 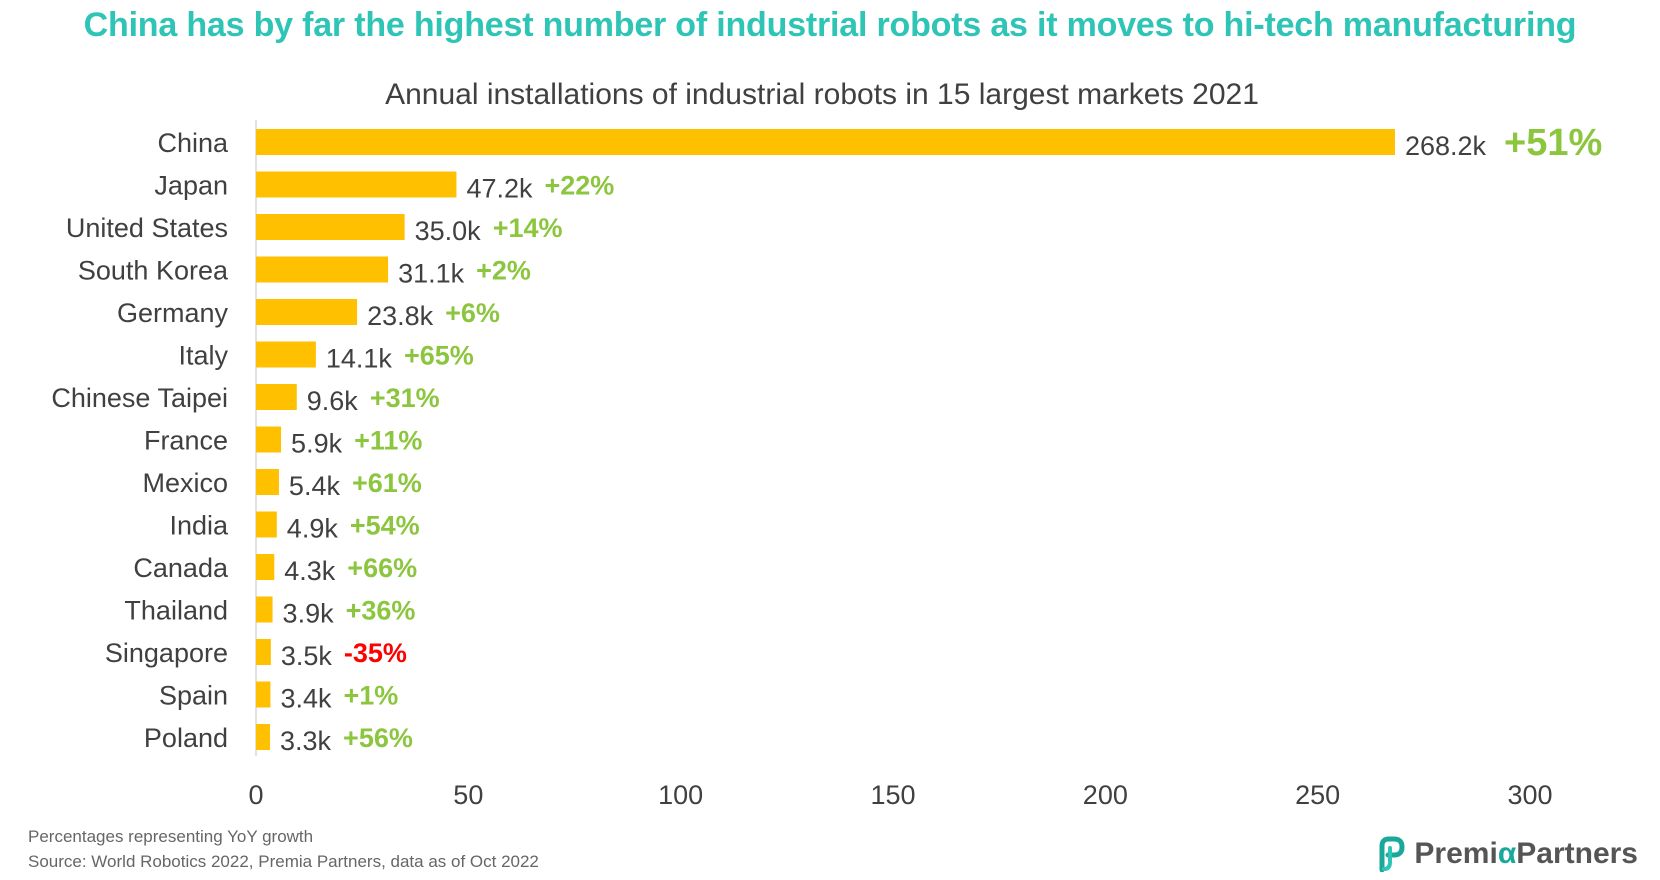 I want to click on category-label: Poland, so click(x=186, y=738).